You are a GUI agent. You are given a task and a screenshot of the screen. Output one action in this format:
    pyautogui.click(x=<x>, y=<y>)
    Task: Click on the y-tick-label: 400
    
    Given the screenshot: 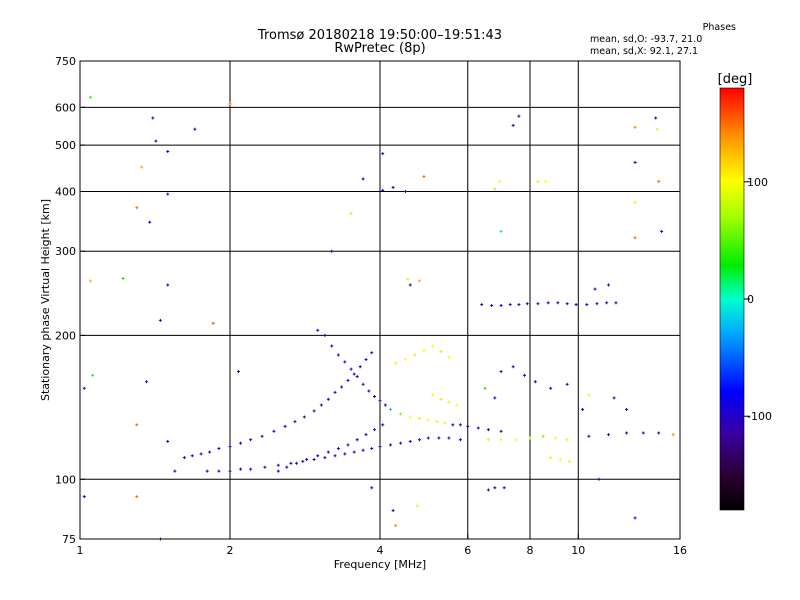 What is the action you would take?
    pyautogui.click(x=65, y=191)
    